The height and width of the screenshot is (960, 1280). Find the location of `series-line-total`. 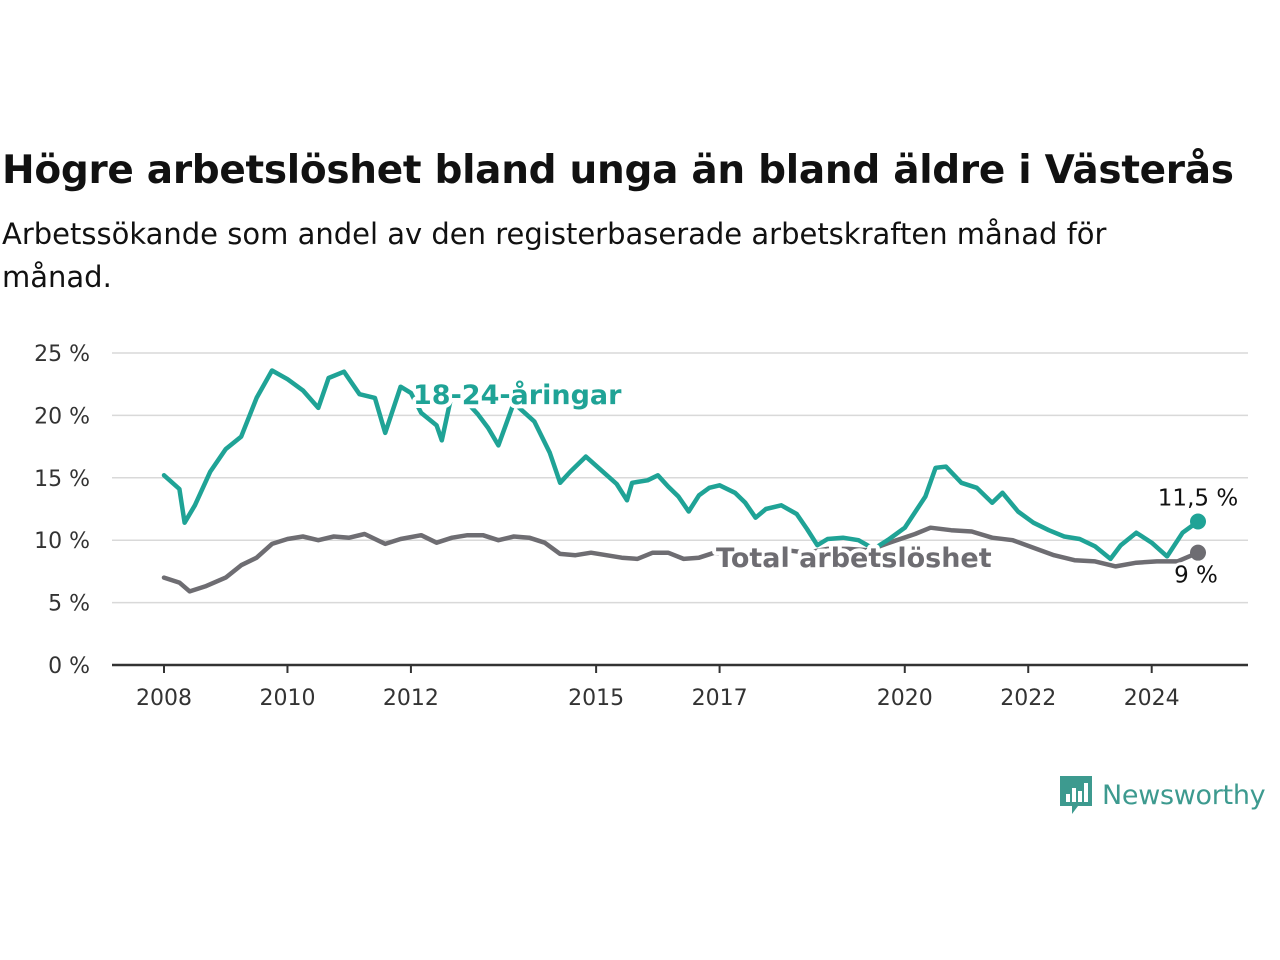

series-line-total is located at coordinates (681, 559).